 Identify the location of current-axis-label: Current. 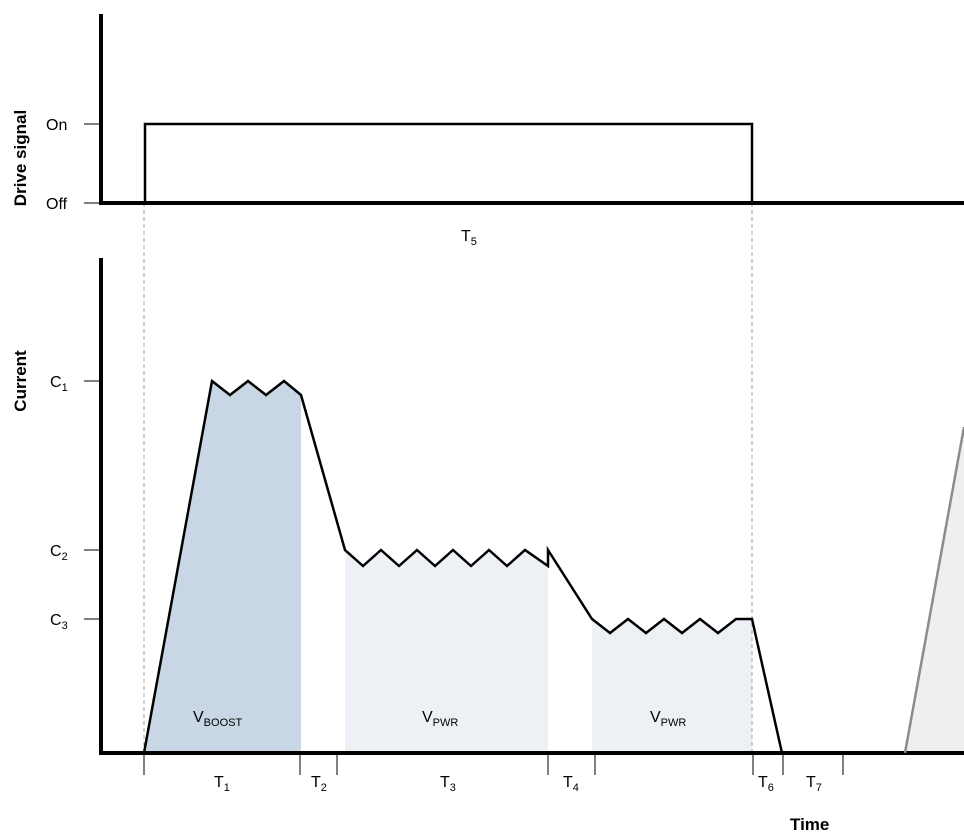
(20, 381).